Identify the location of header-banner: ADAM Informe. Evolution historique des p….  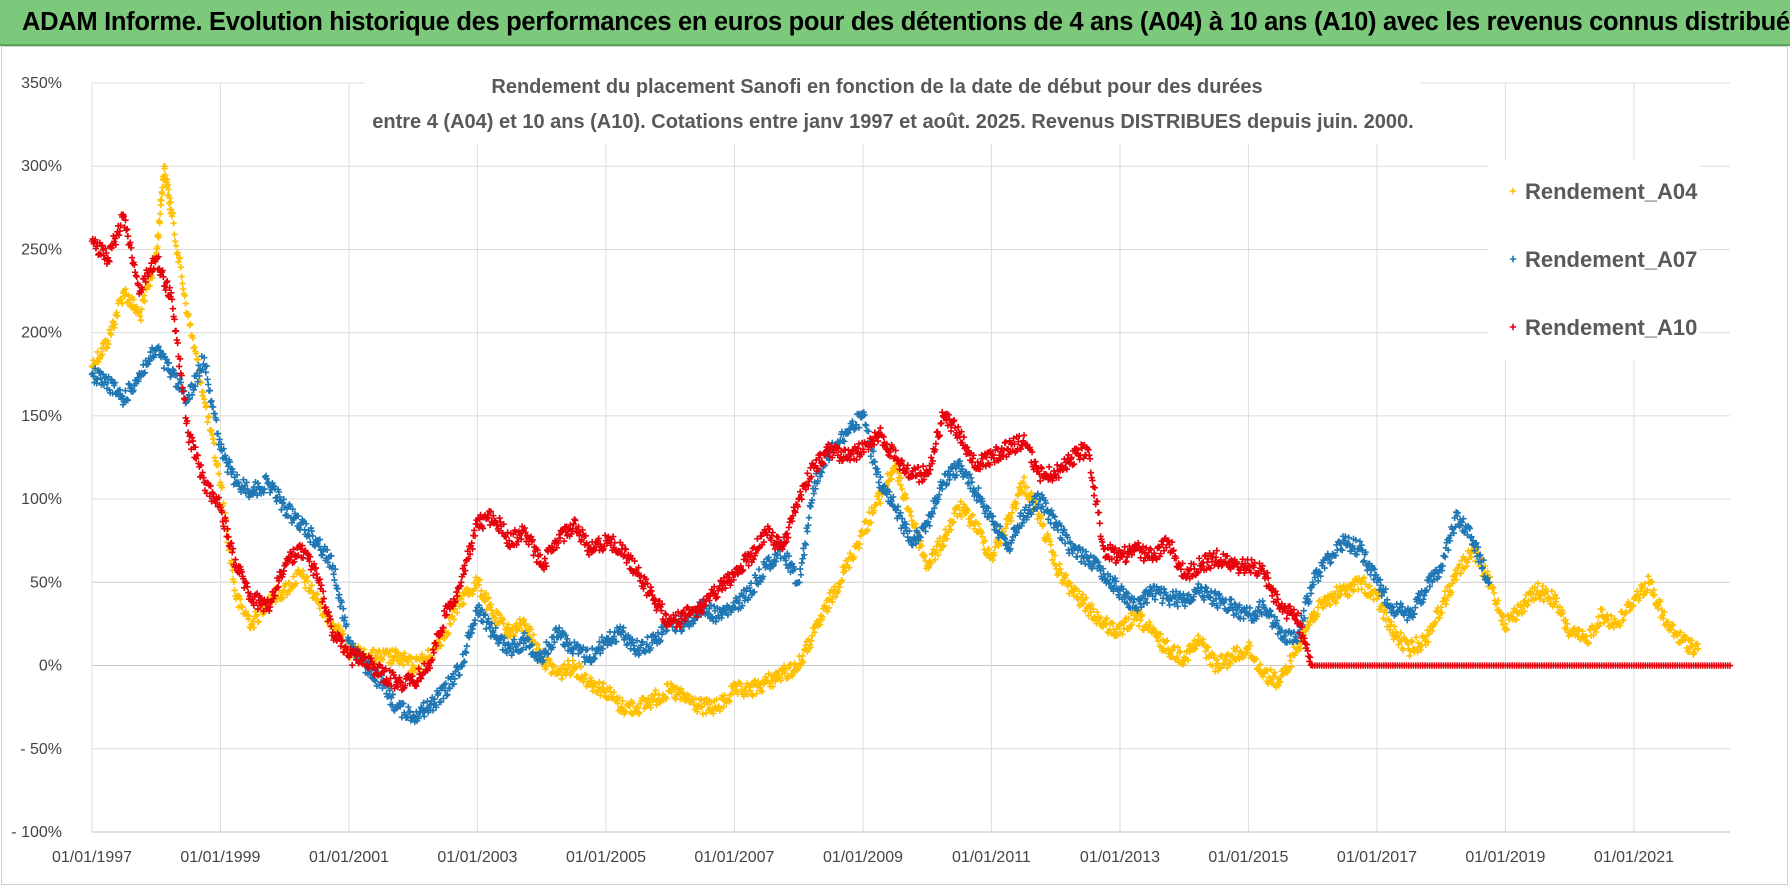
(895, 23).